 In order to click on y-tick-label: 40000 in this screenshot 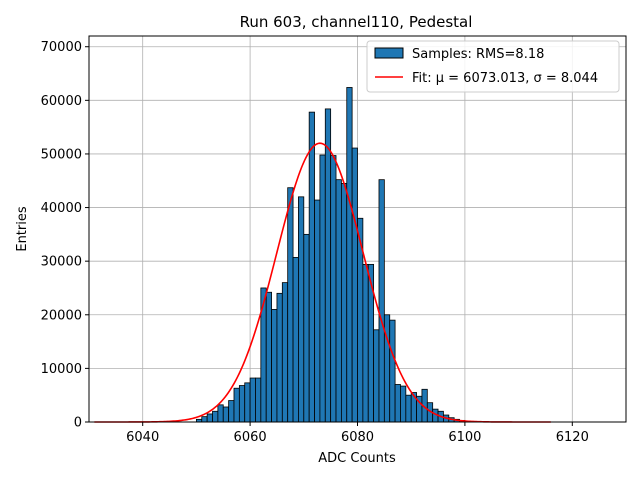, I will do `click(61, 208)`.